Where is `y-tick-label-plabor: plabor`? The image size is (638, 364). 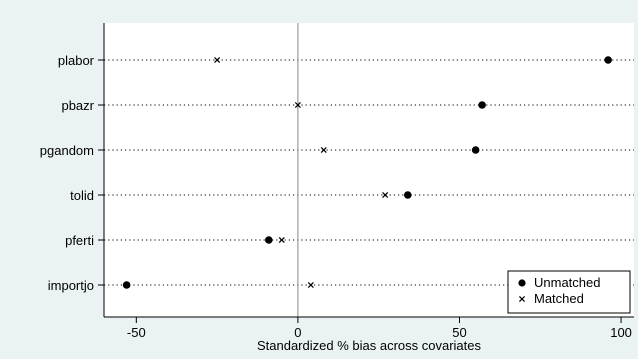
y-tick-label-plabor: plabor is located at coordinates (76, 60).